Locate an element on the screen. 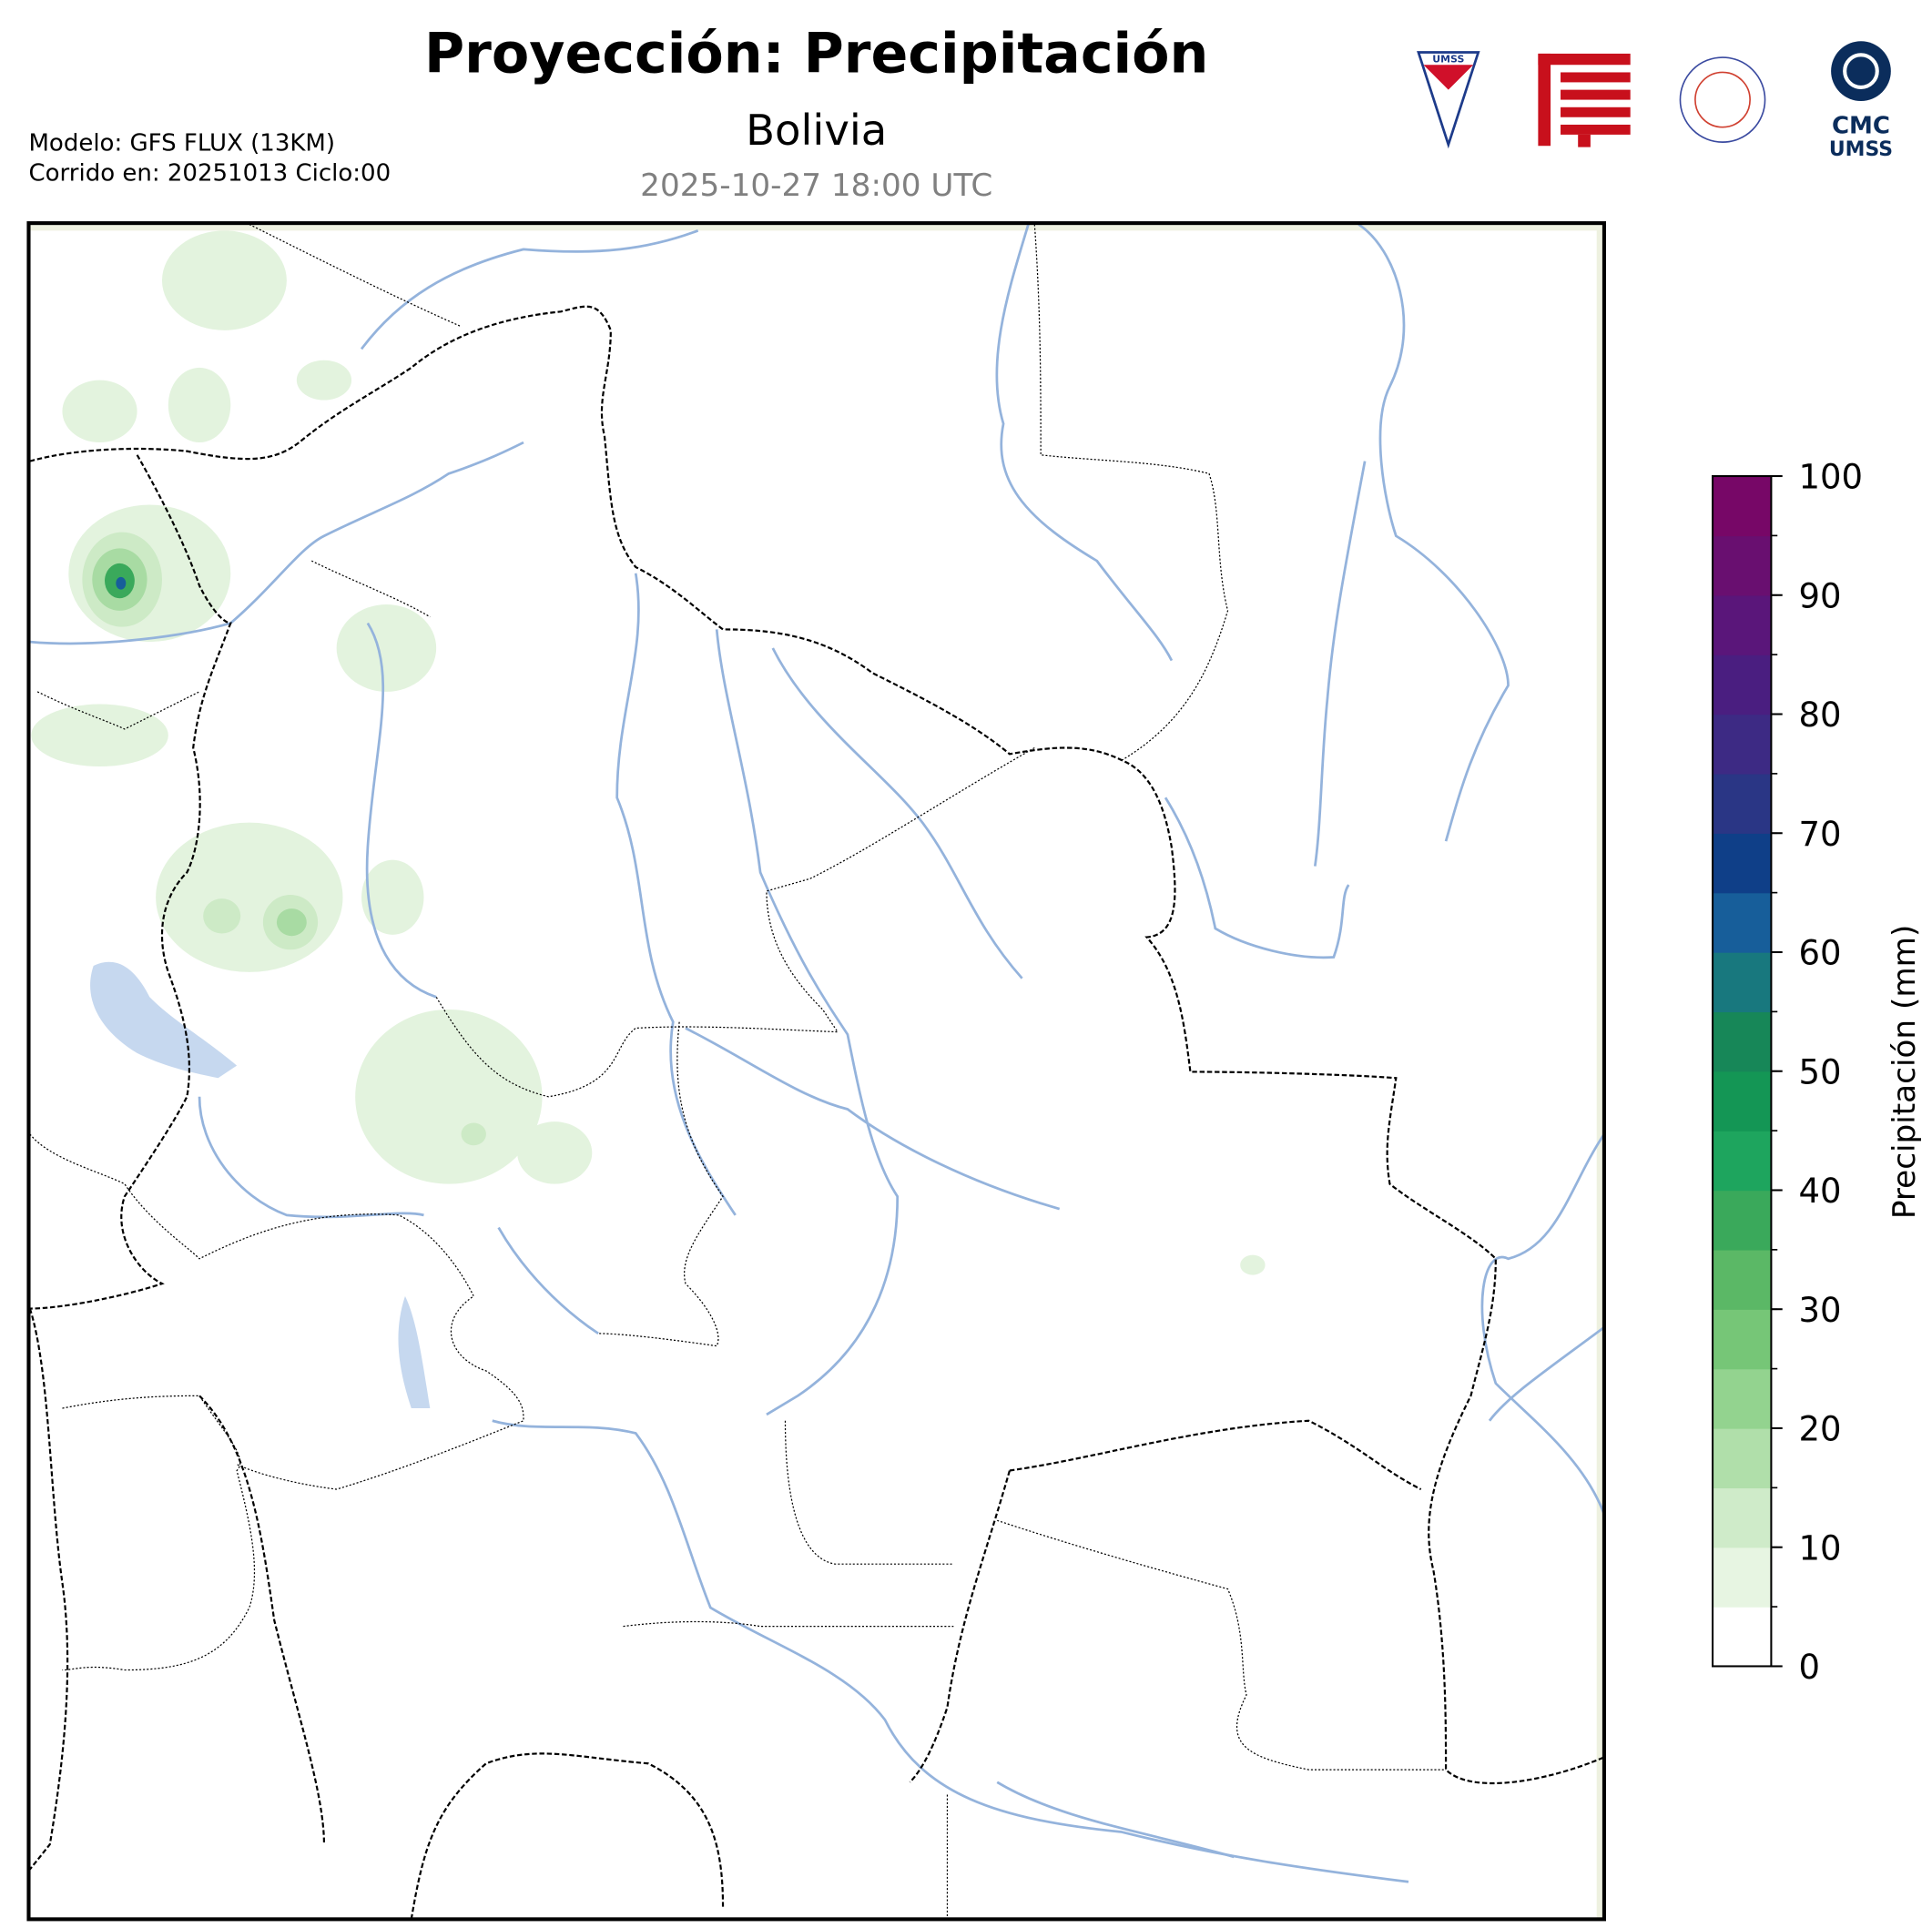  tick-label: 30 is located at coordinates (1821, 1311).